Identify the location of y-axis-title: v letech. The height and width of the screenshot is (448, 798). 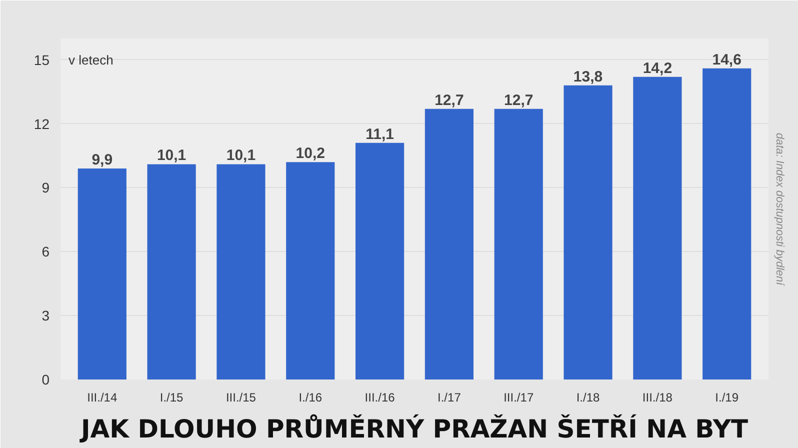
(91, 60).